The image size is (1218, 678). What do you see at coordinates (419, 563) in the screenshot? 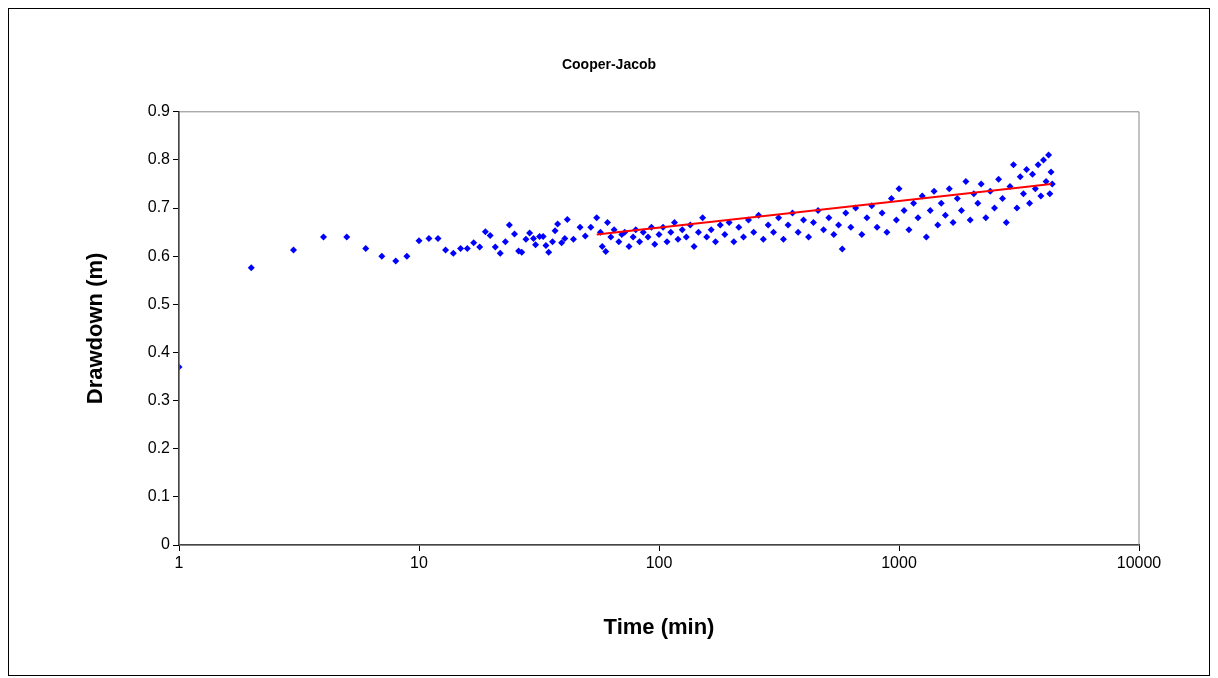
I see `x-tick-label: 10` at bounding box center [419, 563].